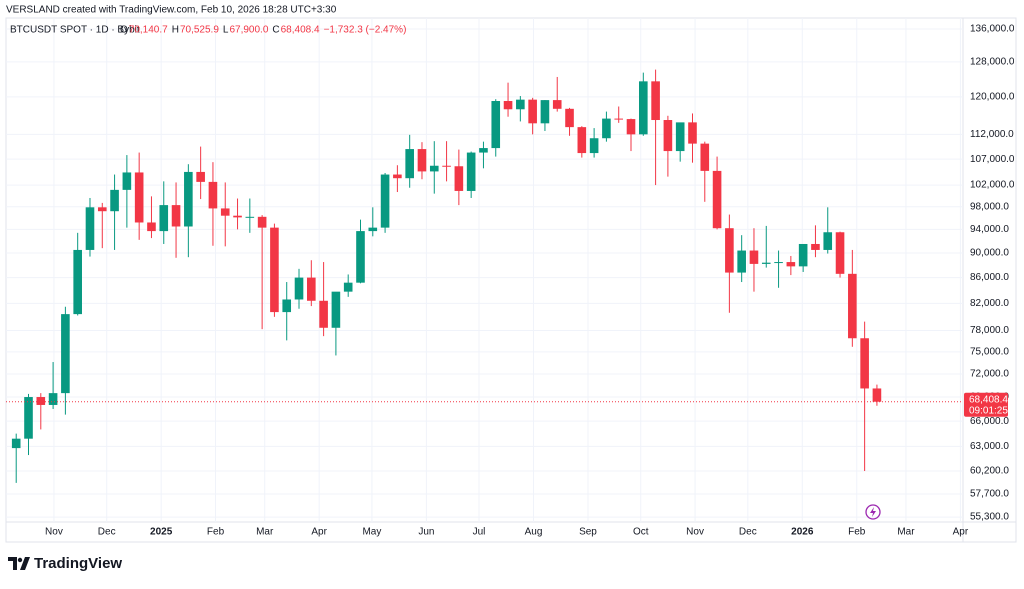 This screenshot has width=1024, height=589. What do you see at coordinates (989, 471) in the screenshot?
I see `y-tick-label: 60,200.0` at bounding box center [989, 471].